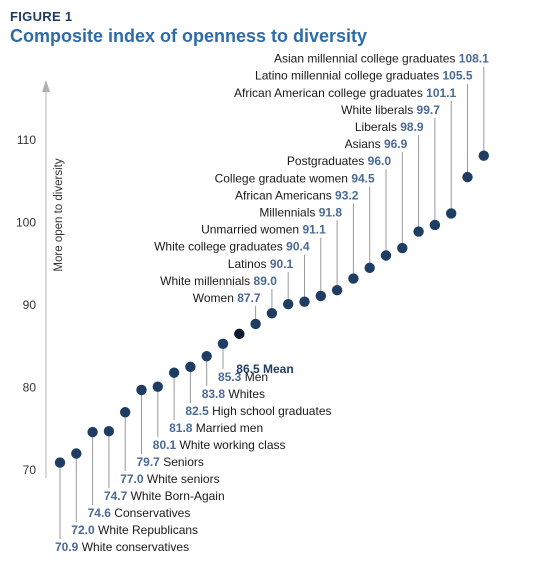 Image resolution: width=555 pixels, height=575 pixels. What do you see at coordinates (381, 59) in the screenshot?
I see `data-label: Asian millennial college graduates 108.1` at bounding box center [381, 59].